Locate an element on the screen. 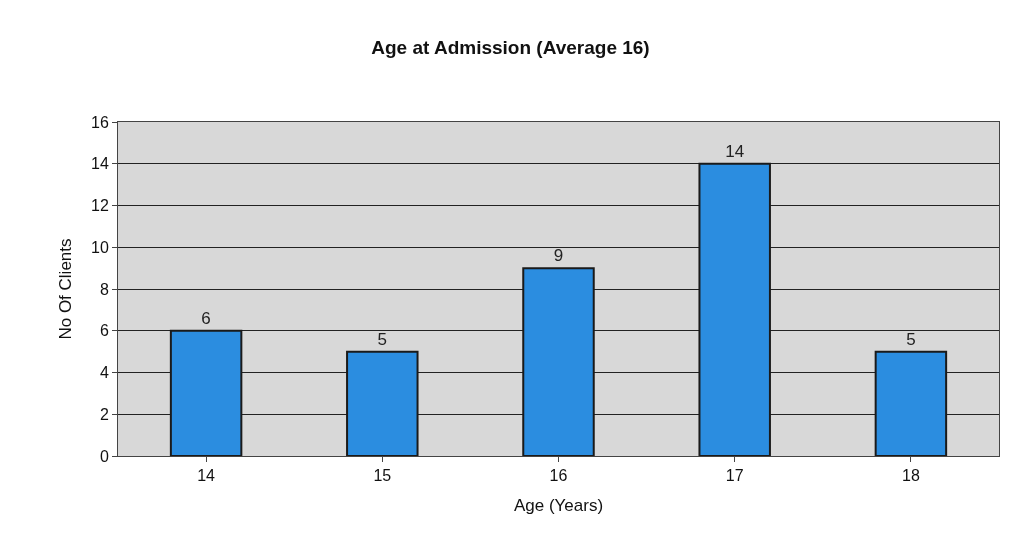 The width and height of the screenshot is (1021, 556). y-axis-title: No Of Clients is located at coordinates (65, 289).